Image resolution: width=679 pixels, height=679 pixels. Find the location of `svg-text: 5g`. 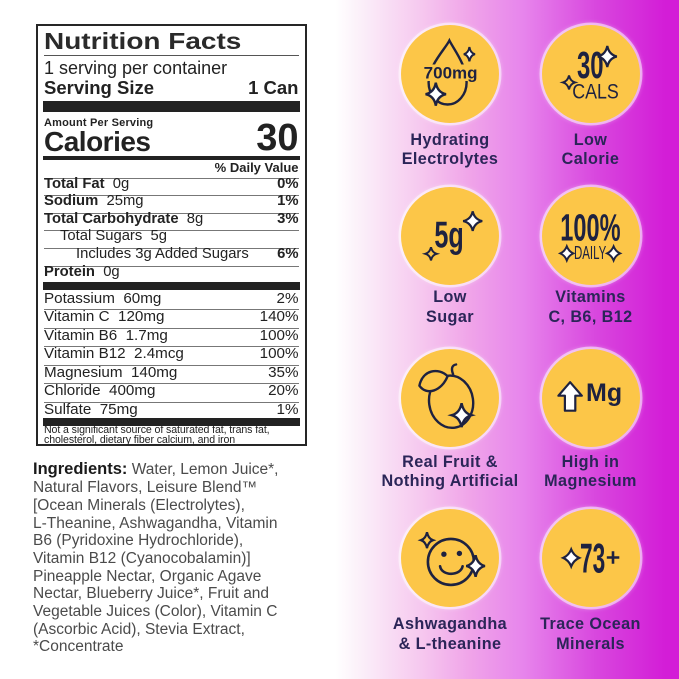

svg-text: 5g is located at coordinates (448, 234).